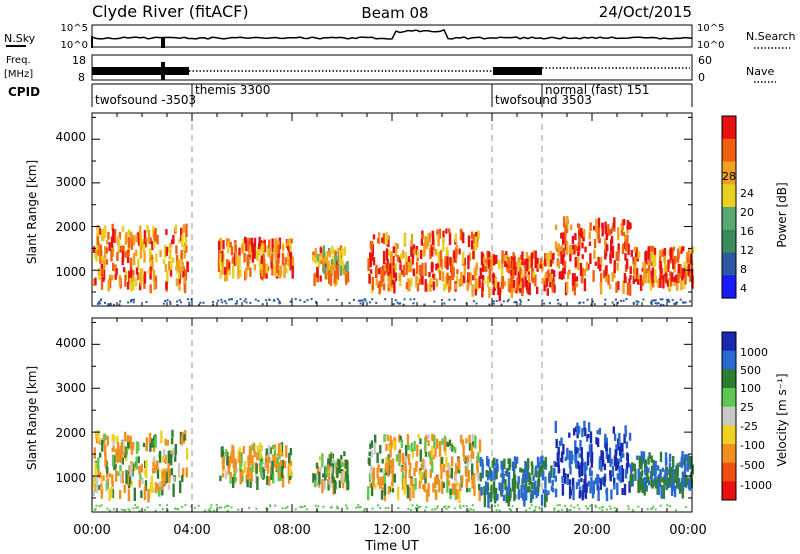 This screenshot has height=554, width=800. What do you see at coordinates (392, 34) in the screenshot?
I see `nsky-series` at bounding box center [392, 34].